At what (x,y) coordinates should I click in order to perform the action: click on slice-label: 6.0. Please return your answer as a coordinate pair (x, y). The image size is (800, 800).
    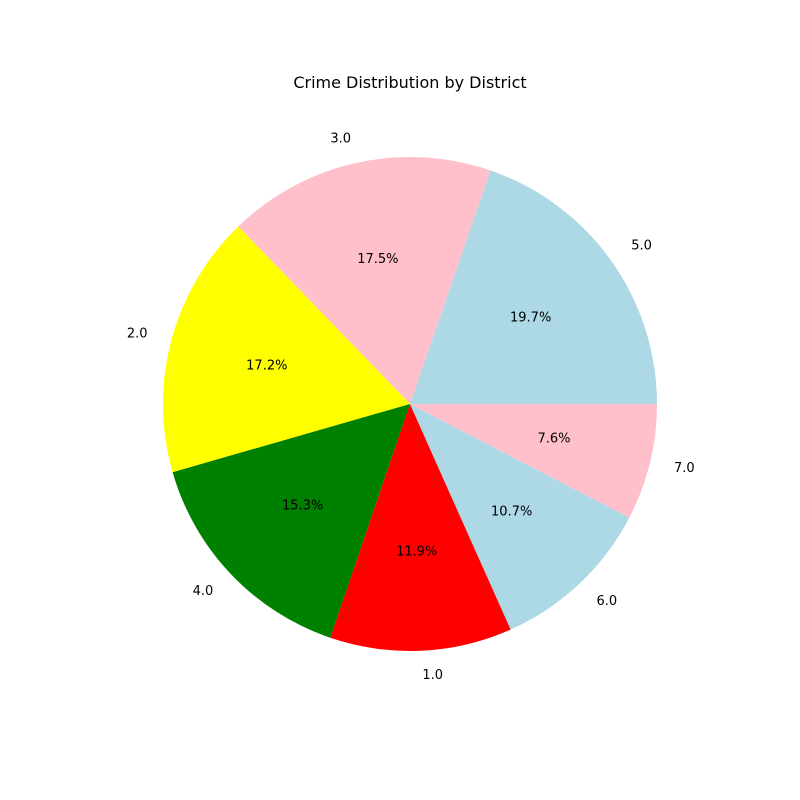
    Looking at the image, I should click on (606, 601).